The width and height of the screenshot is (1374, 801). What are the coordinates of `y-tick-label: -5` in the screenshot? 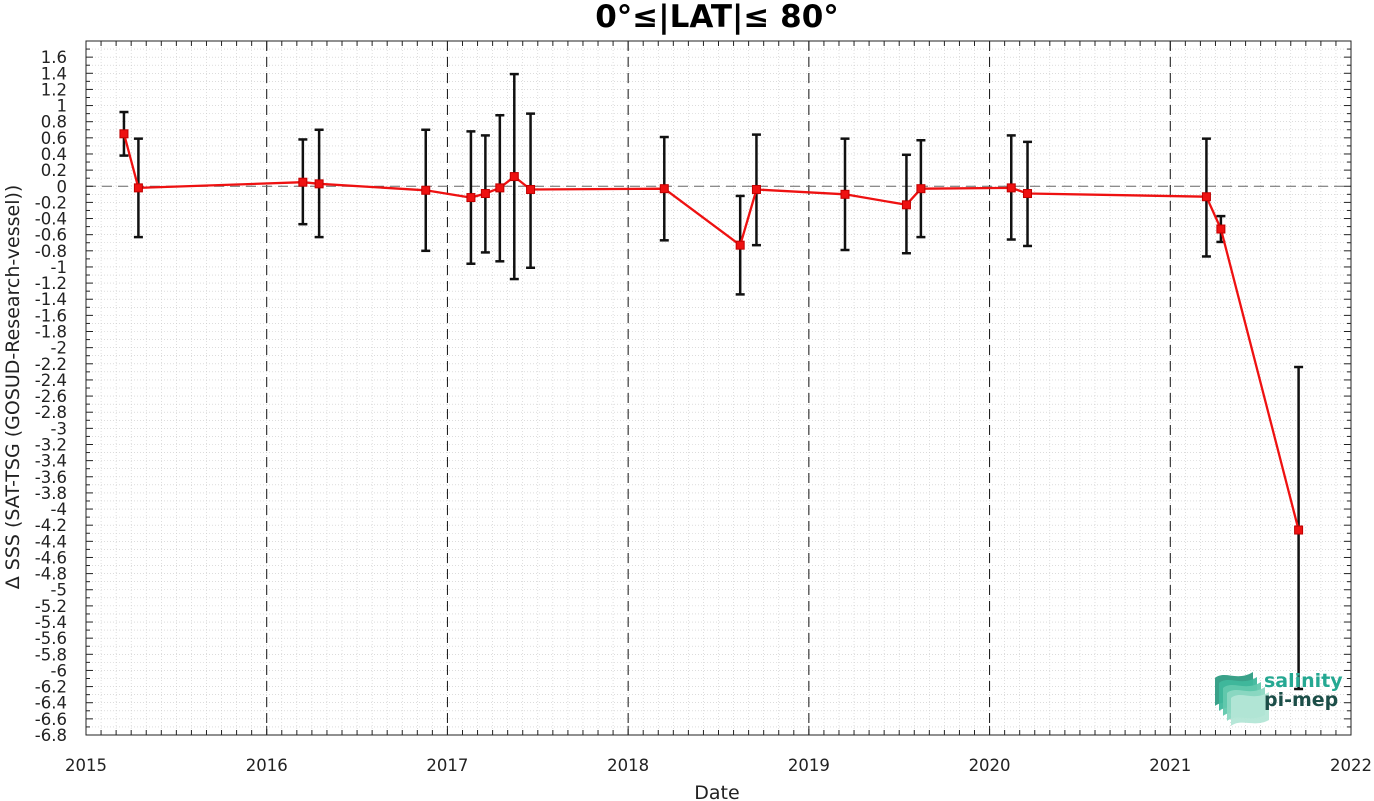 It's located at (59, 590).